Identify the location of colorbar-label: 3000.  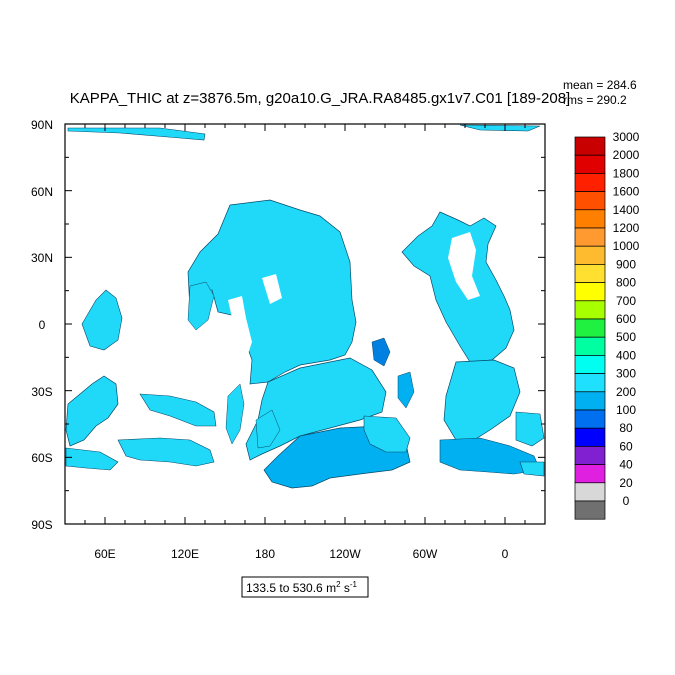
(626, 137).